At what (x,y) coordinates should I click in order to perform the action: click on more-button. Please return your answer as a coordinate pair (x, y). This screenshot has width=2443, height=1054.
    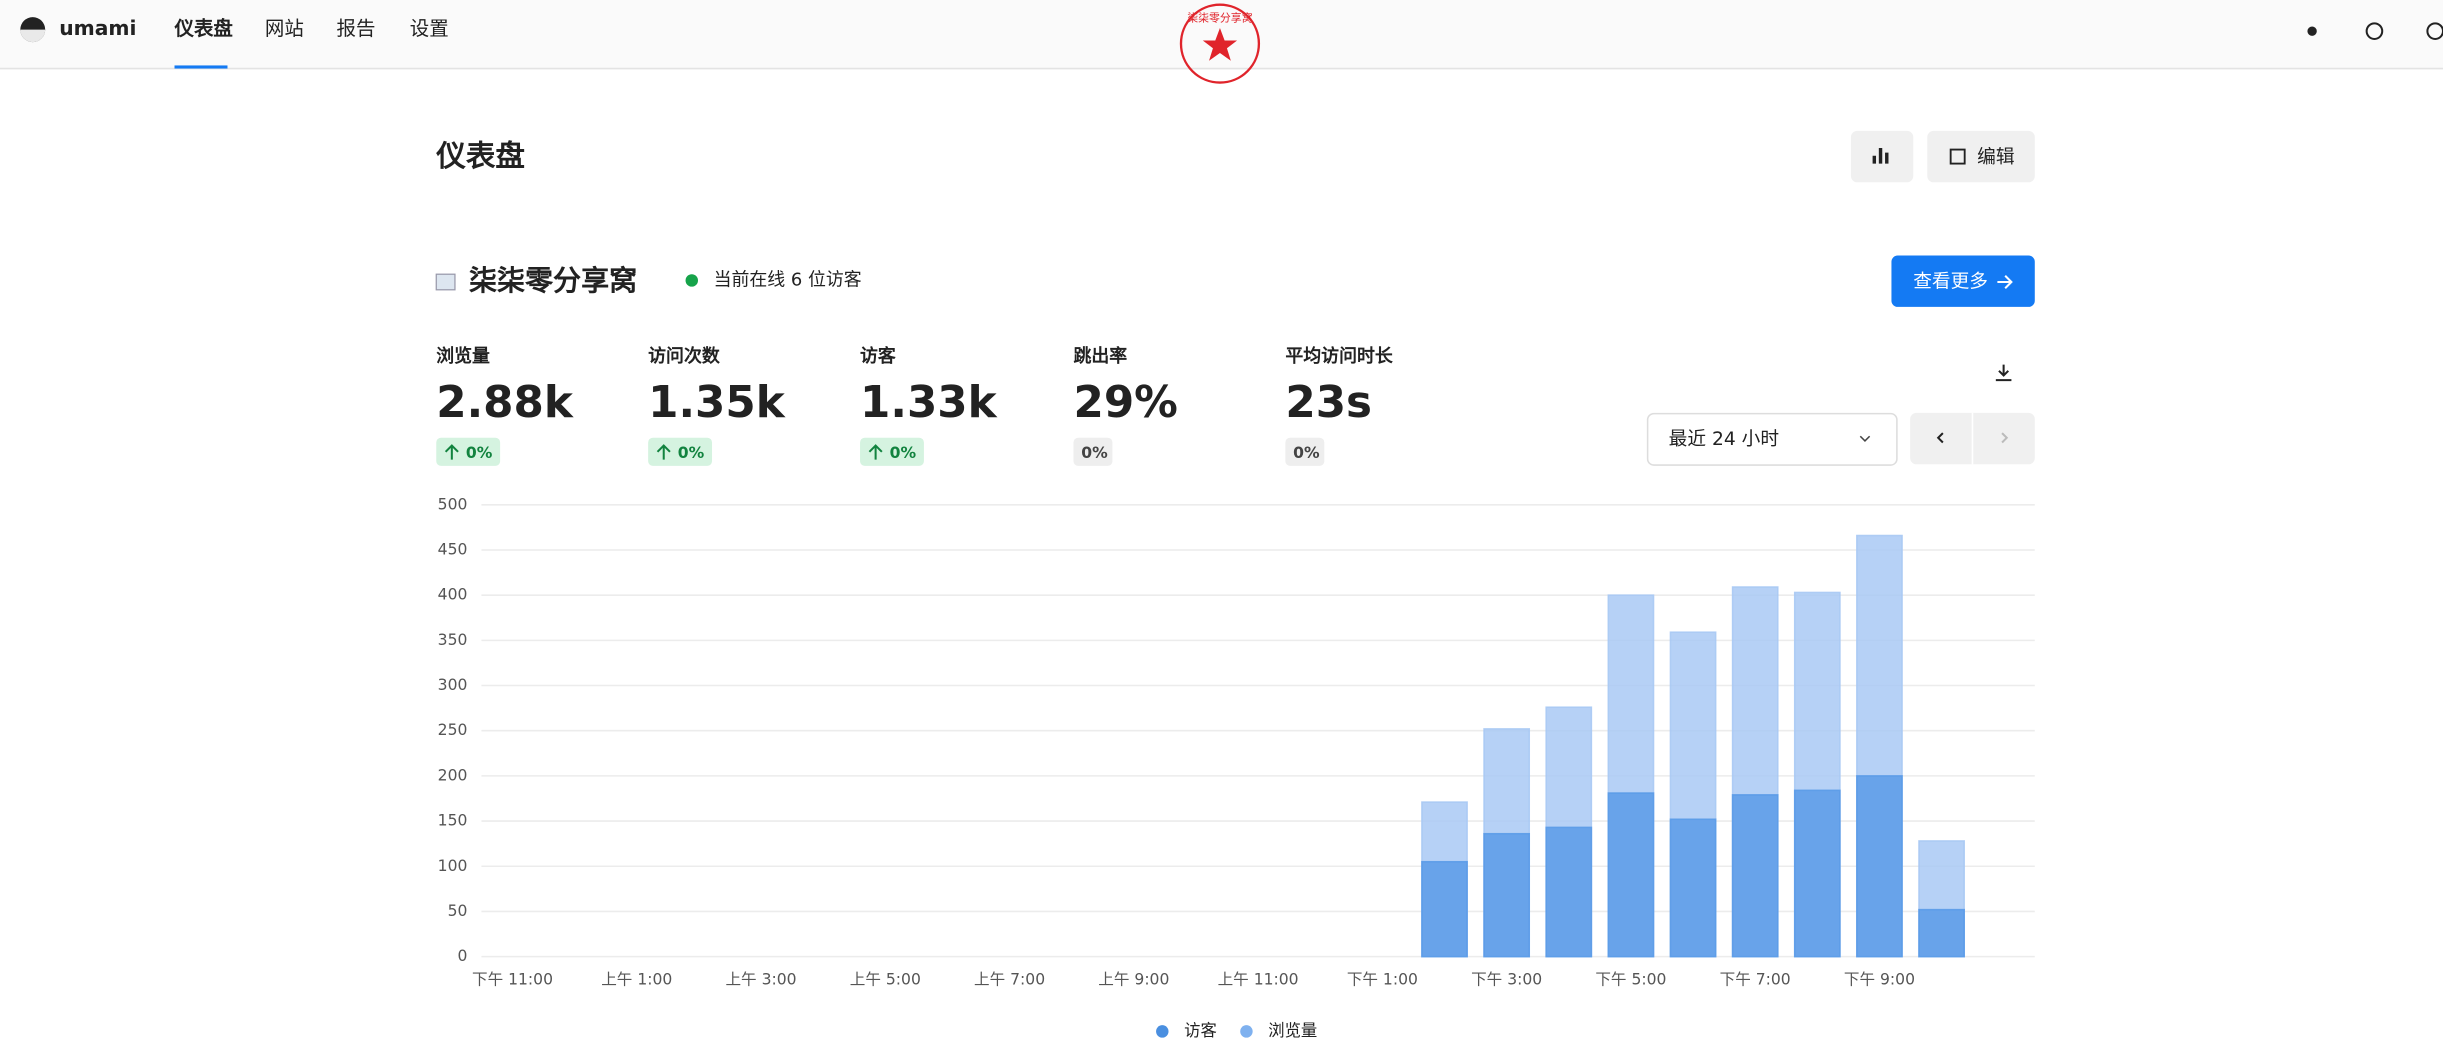
    Looking at the image, I should click on (1963, 281).